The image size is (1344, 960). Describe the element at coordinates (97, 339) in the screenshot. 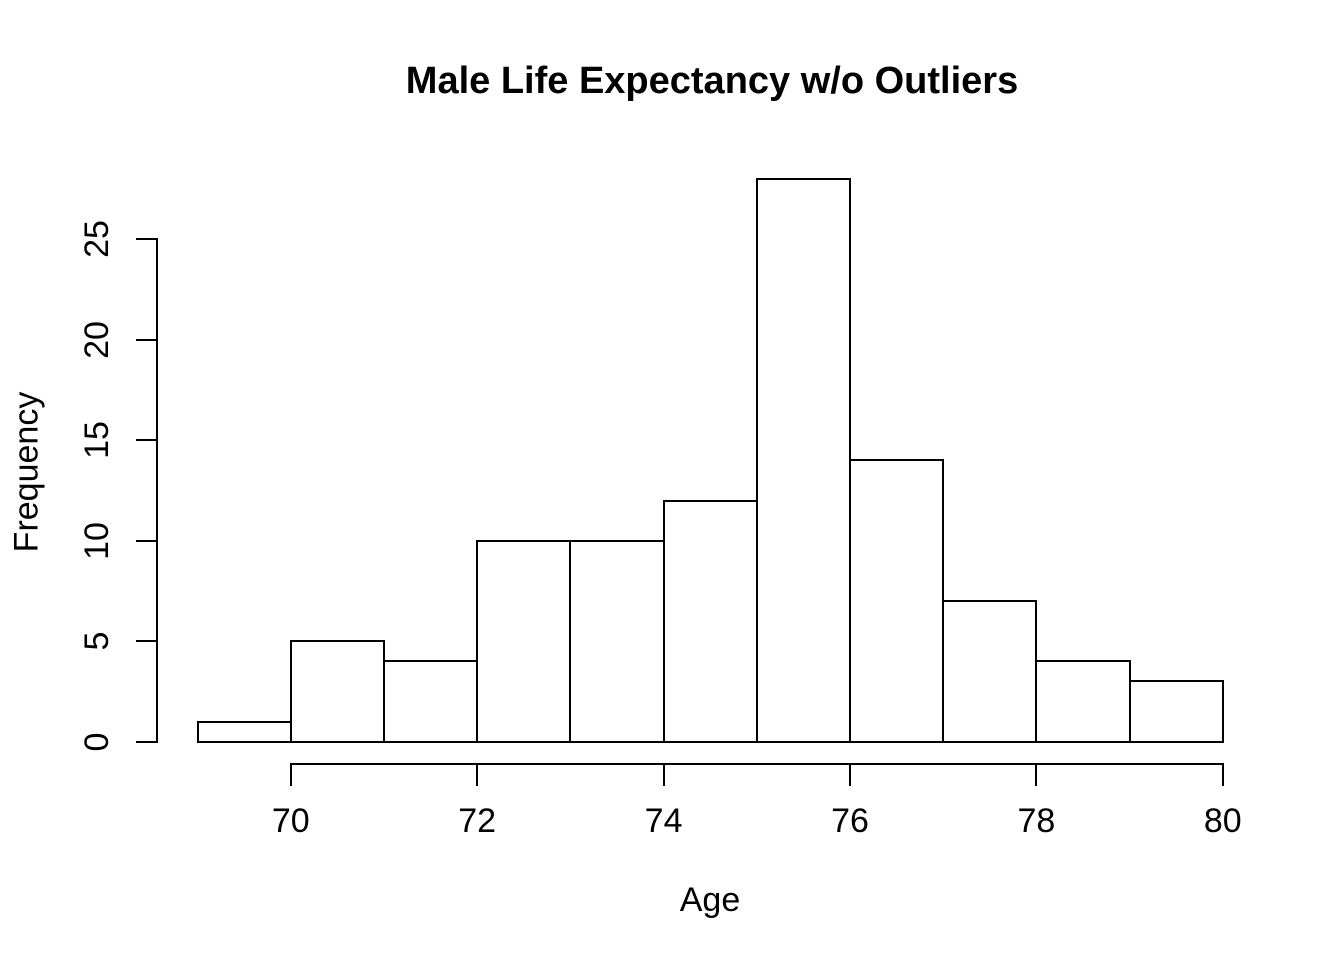

I see `y-tick-label: 20` at that location.